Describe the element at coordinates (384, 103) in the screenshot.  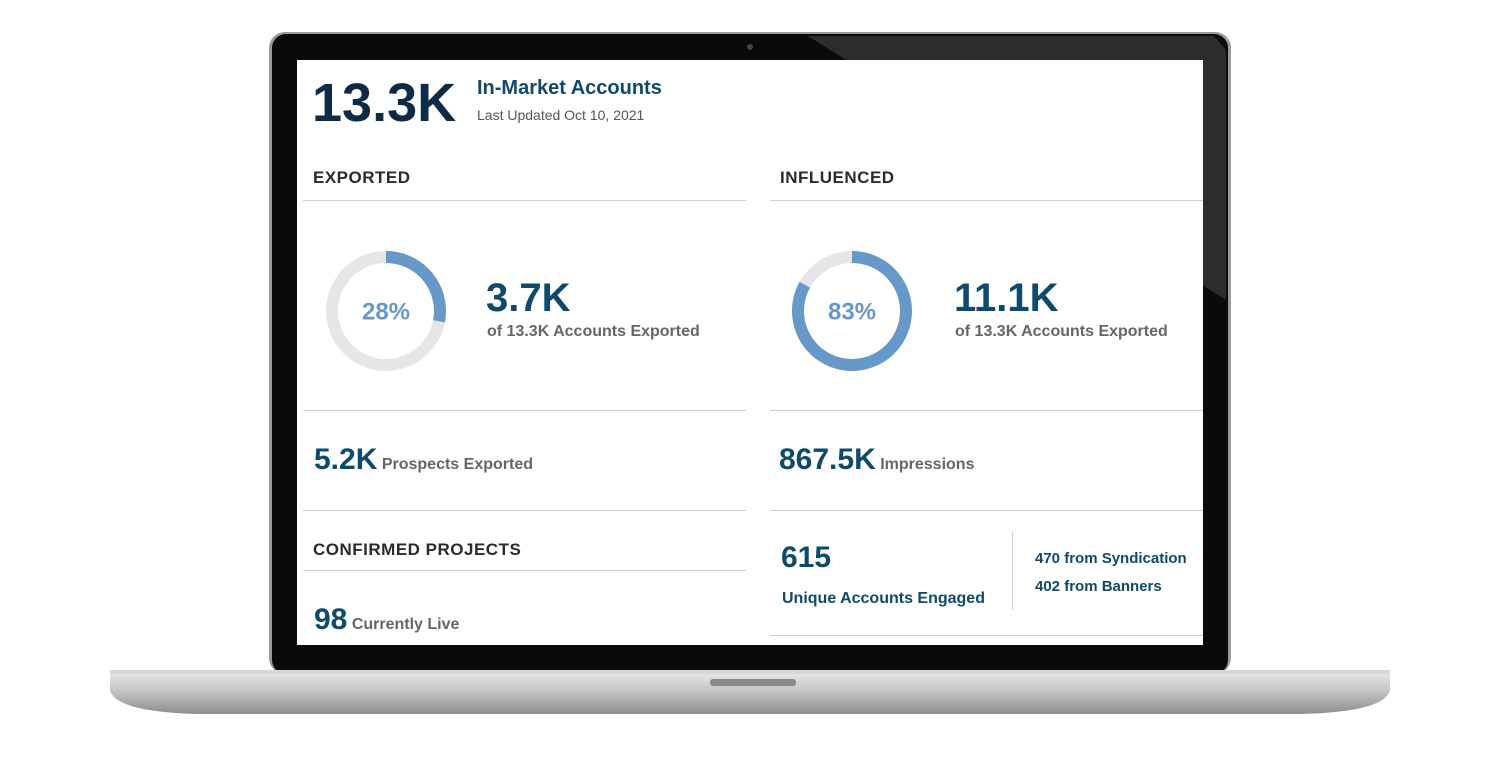
I see `total-value: 13.3K` at that location.